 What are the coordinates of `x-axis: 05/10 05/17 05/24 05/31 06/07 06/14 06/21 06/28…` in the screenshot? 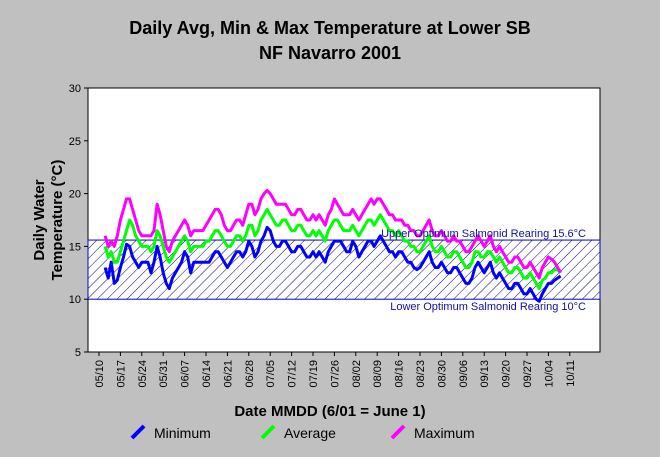 It's located at (335, 370).